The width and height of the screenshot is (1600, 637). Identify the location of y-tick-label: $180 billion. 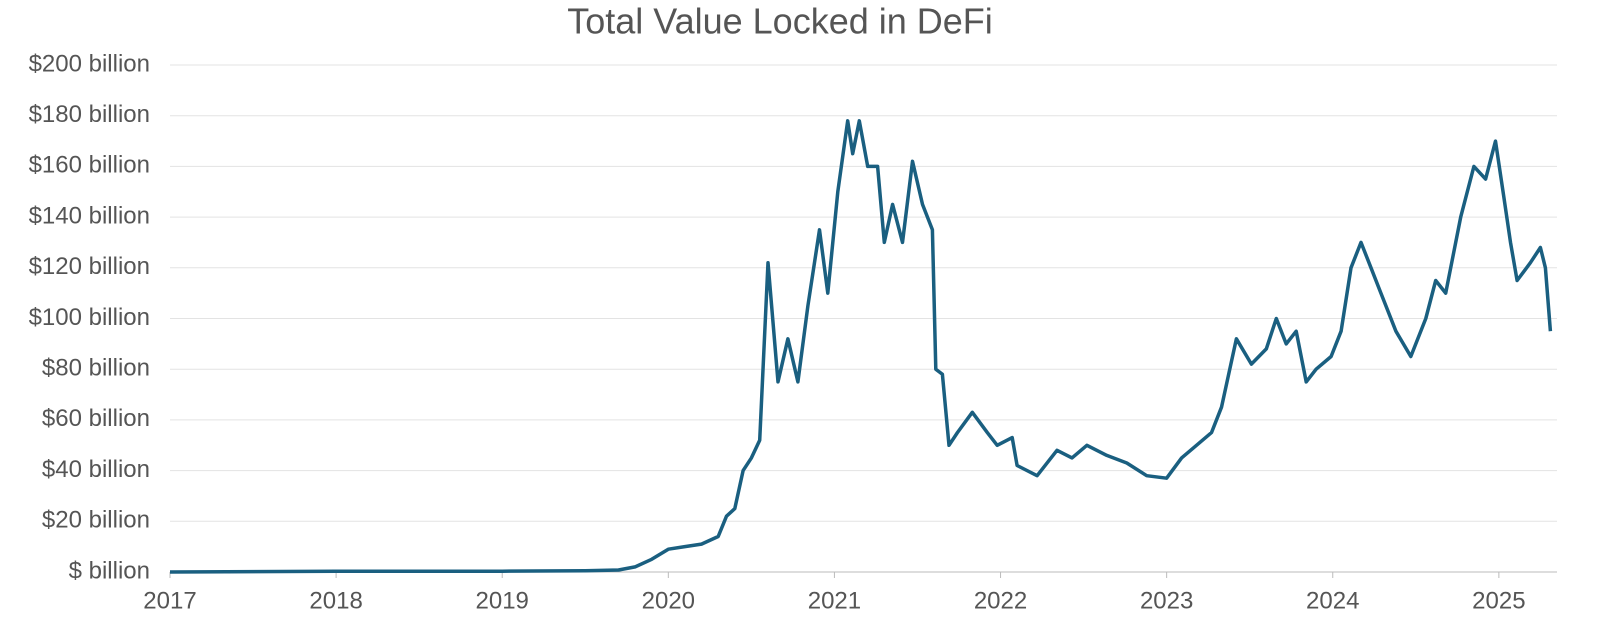
(89, 114).